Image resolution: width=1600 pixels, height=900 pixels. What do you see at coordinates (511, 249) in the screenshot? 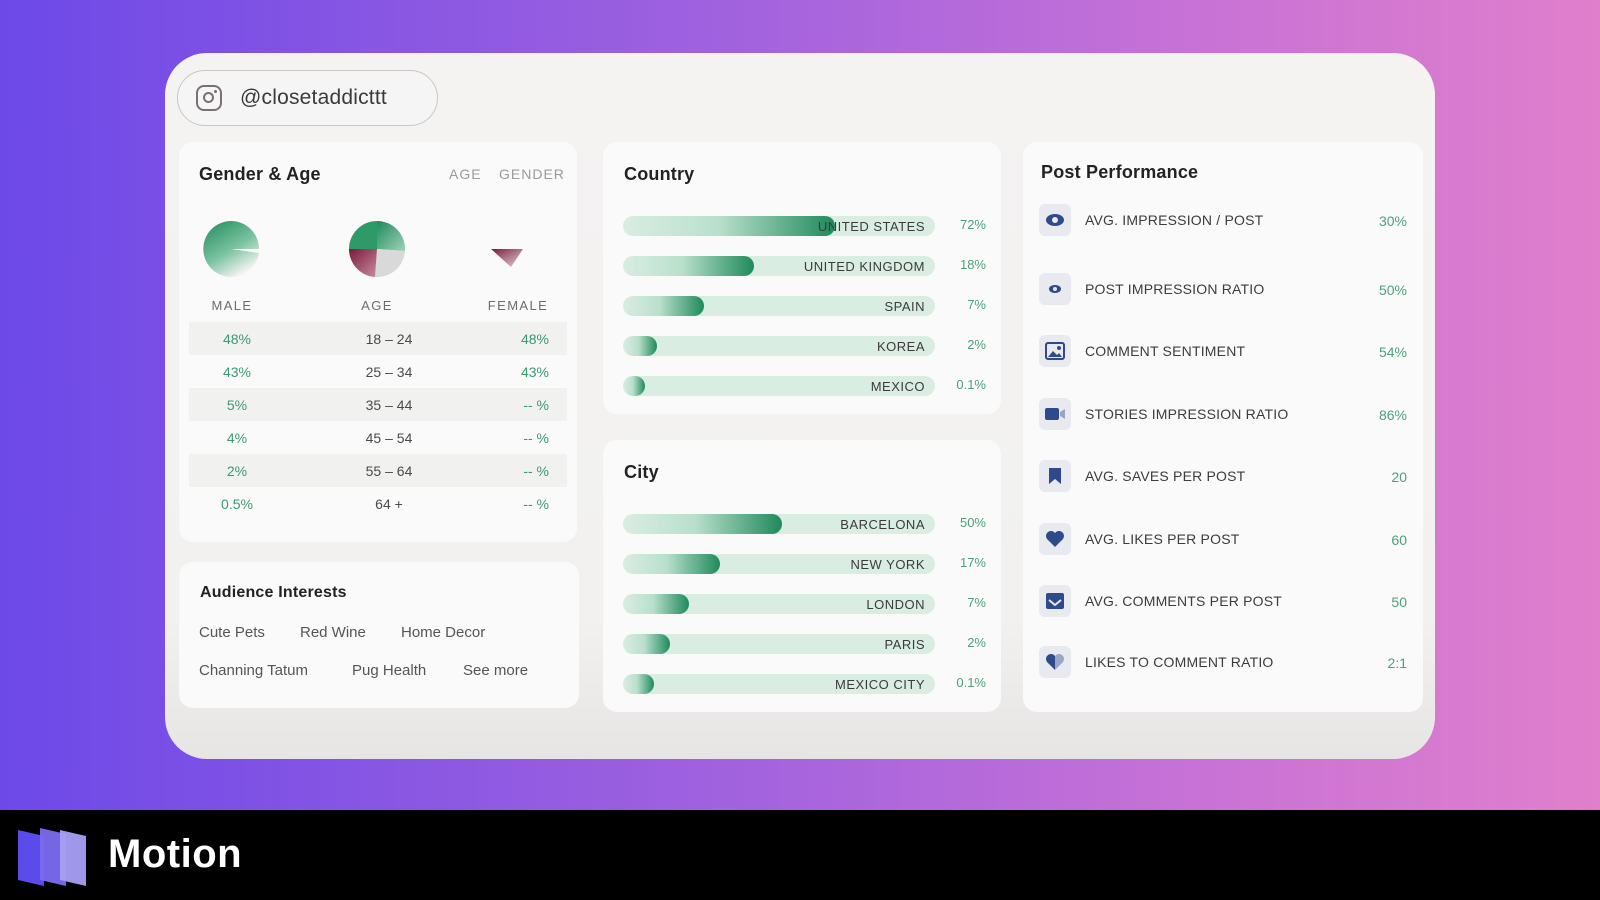
I see `female-pie-chart` at bounding box center [511, 249].